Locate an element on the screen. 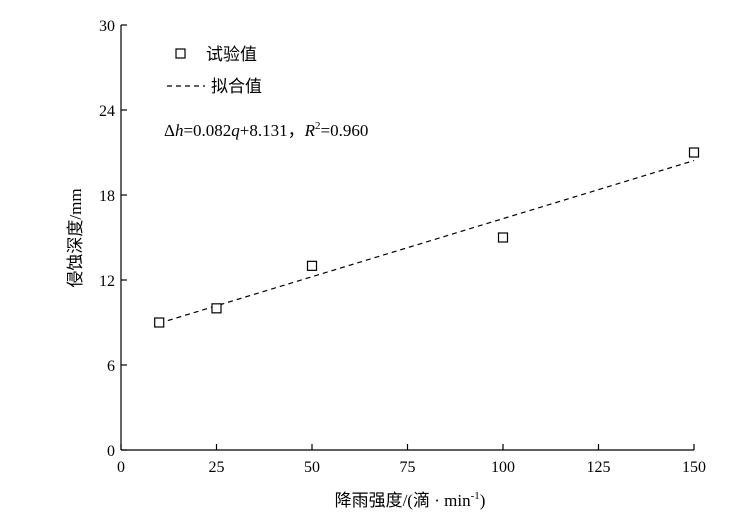  y-axis-title: 侵蚀深度/mm is located at coordinates (75, 237).